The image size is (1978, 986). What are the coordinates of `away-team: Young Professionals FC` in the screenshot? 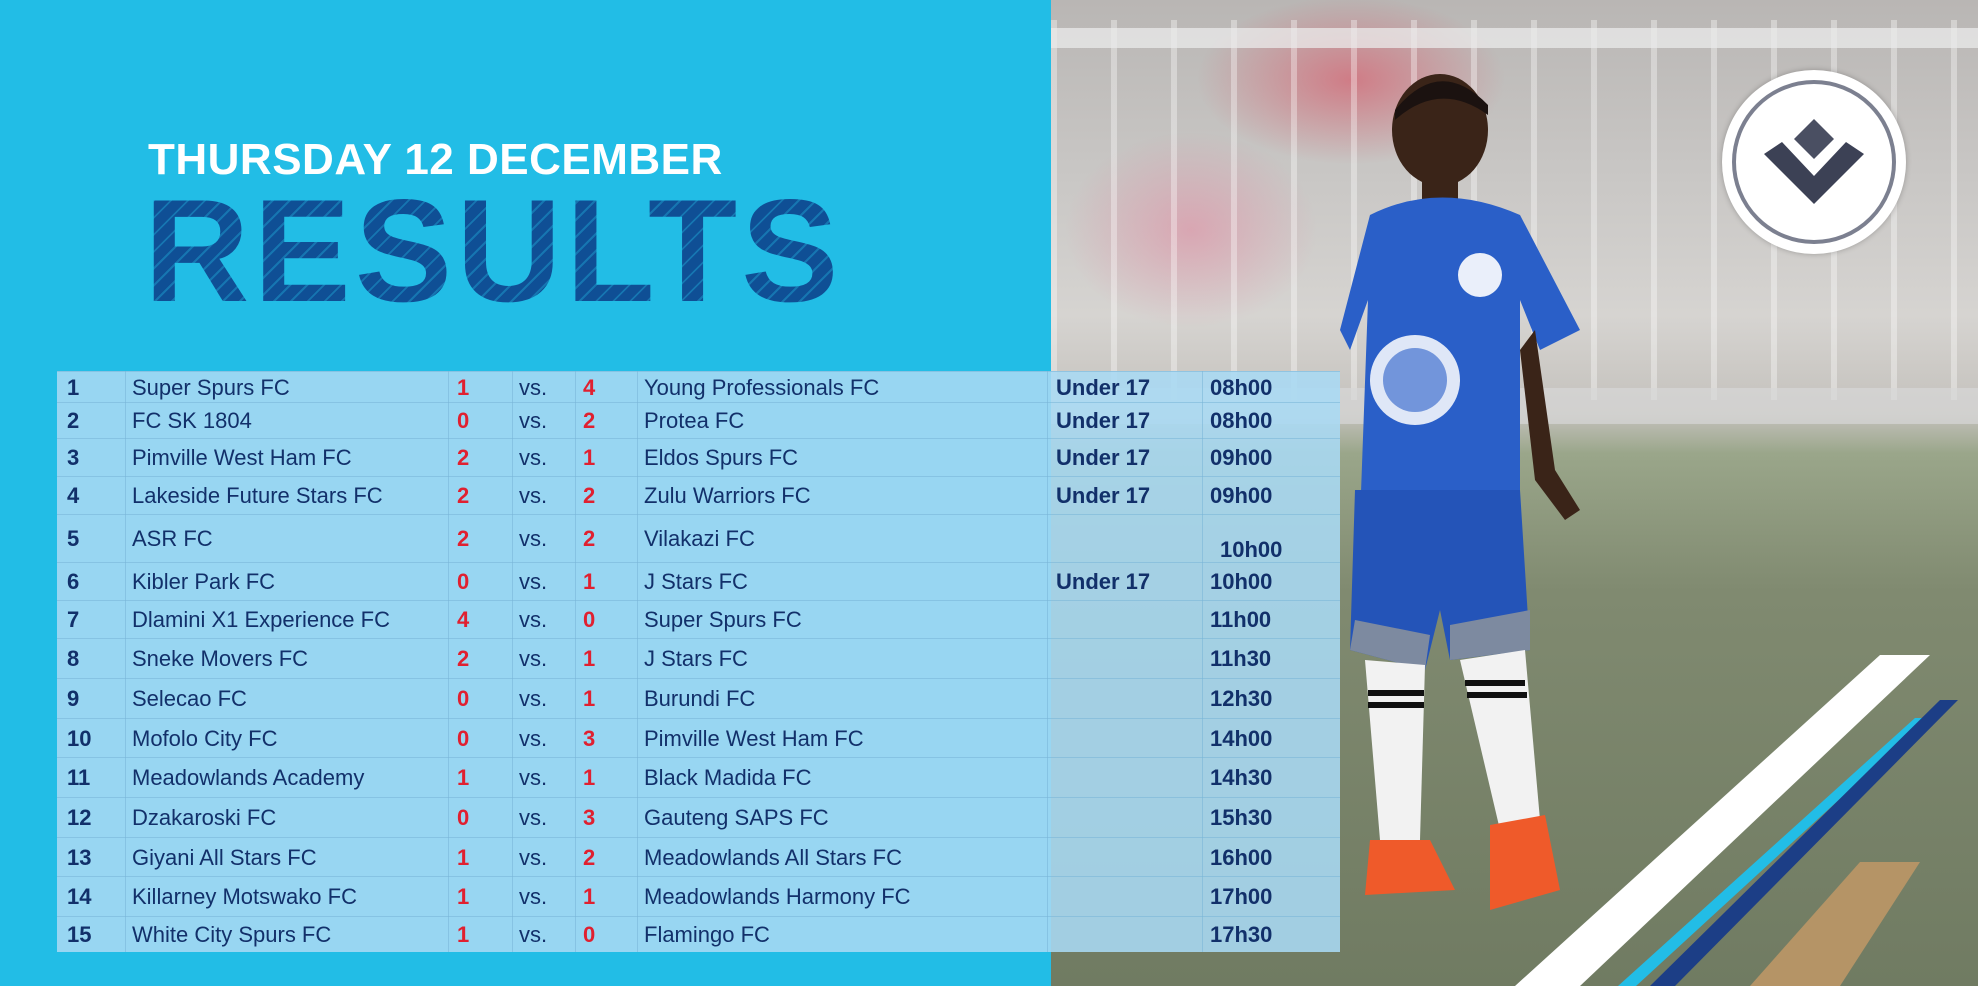 It's located at (762, 387).